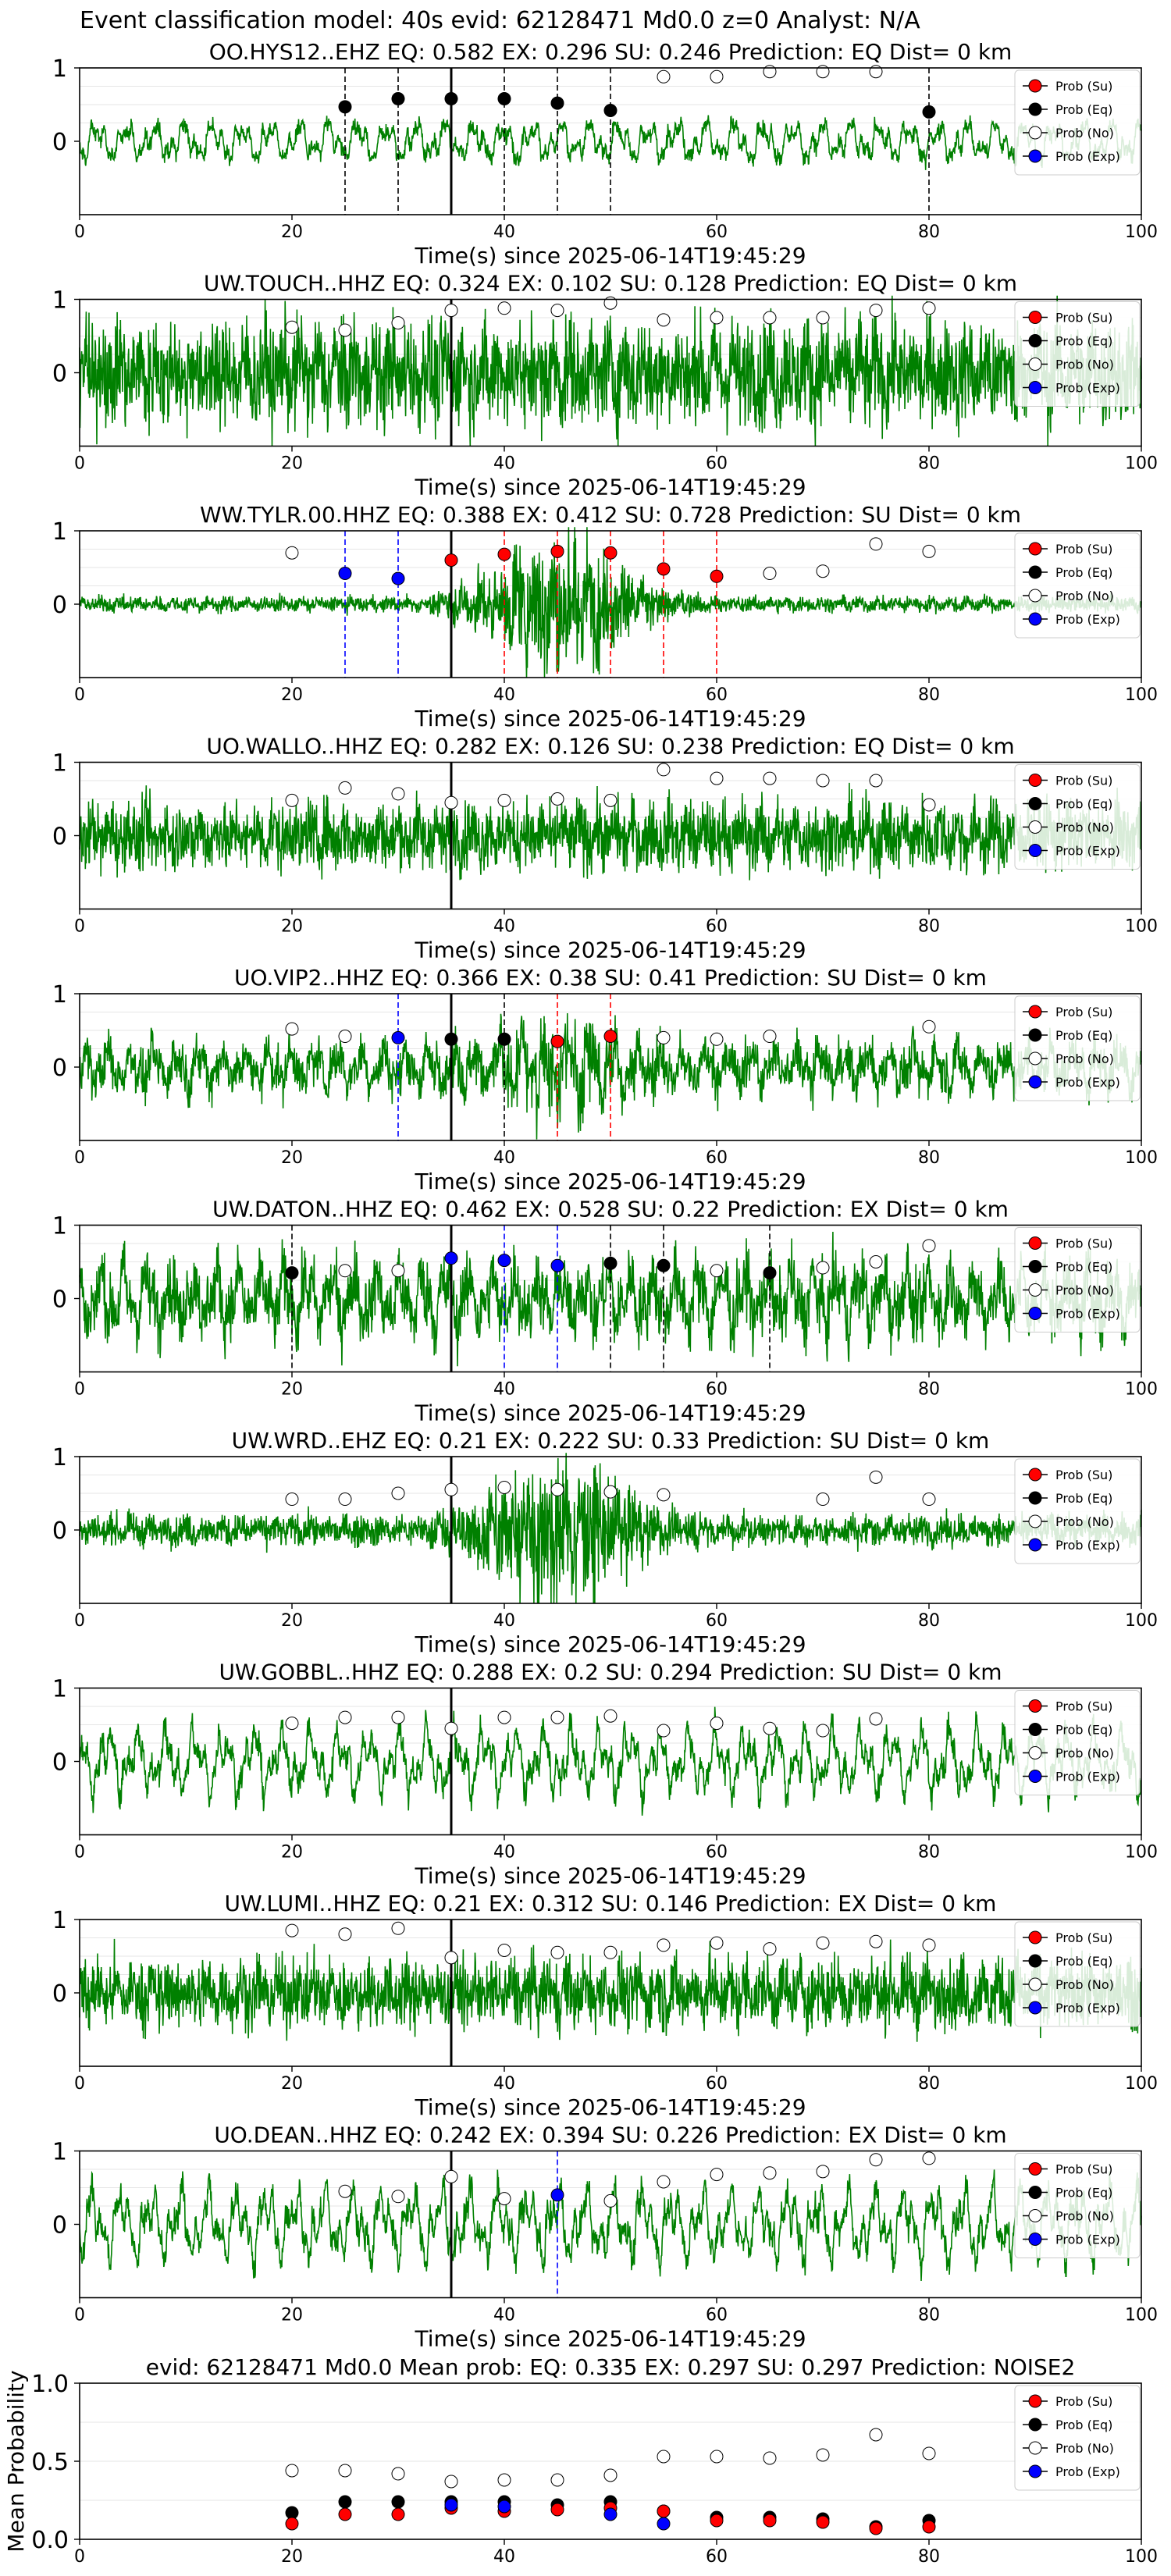 The height and width of the screenshot is (2576, 1171). What do you see at coordinates (1087, 1082) in the screenshot?
I see `legend-label-exp: Prob (Exp)` at bounding box center [1087, 1082].